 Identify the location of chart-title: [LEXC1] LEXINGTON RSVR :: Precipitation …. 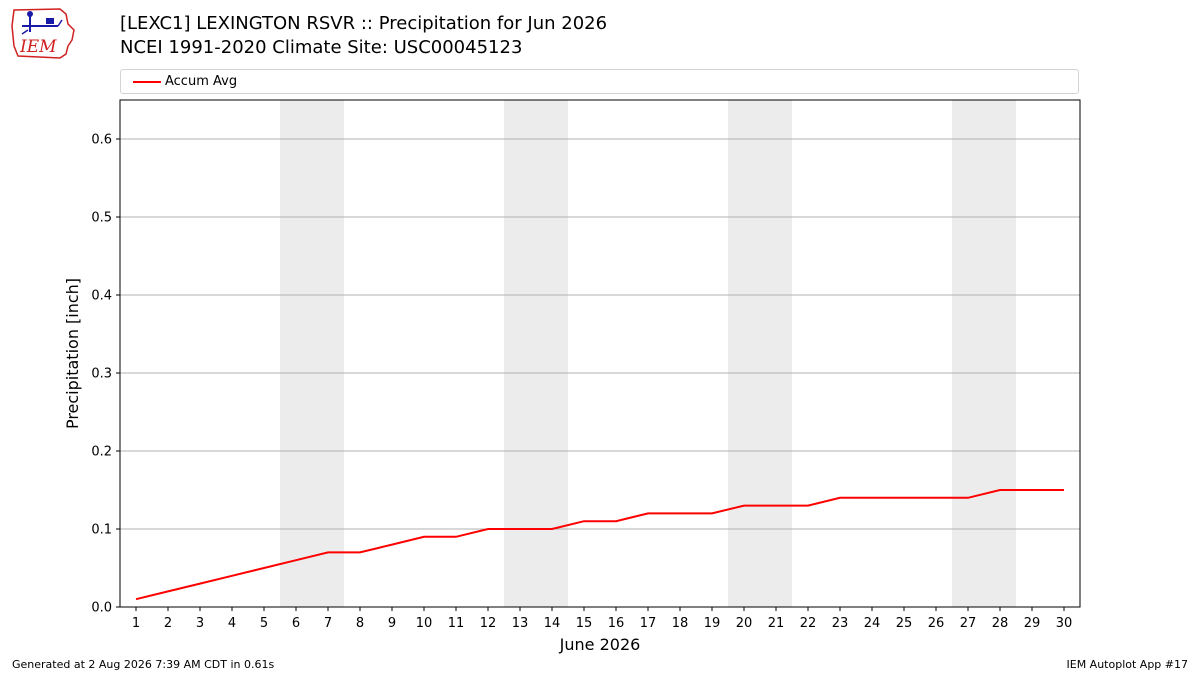
(364, 23).